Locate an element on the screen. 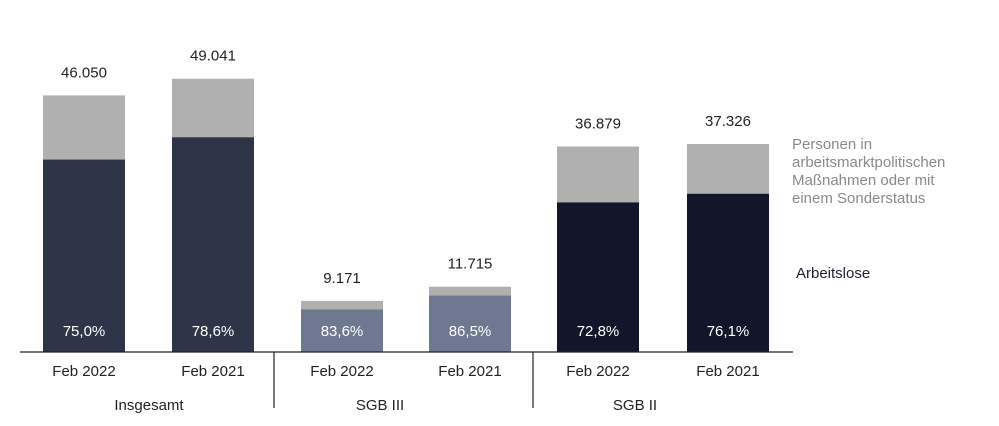  bar-total-label: 11.715 is located at coordinates (470, 264).